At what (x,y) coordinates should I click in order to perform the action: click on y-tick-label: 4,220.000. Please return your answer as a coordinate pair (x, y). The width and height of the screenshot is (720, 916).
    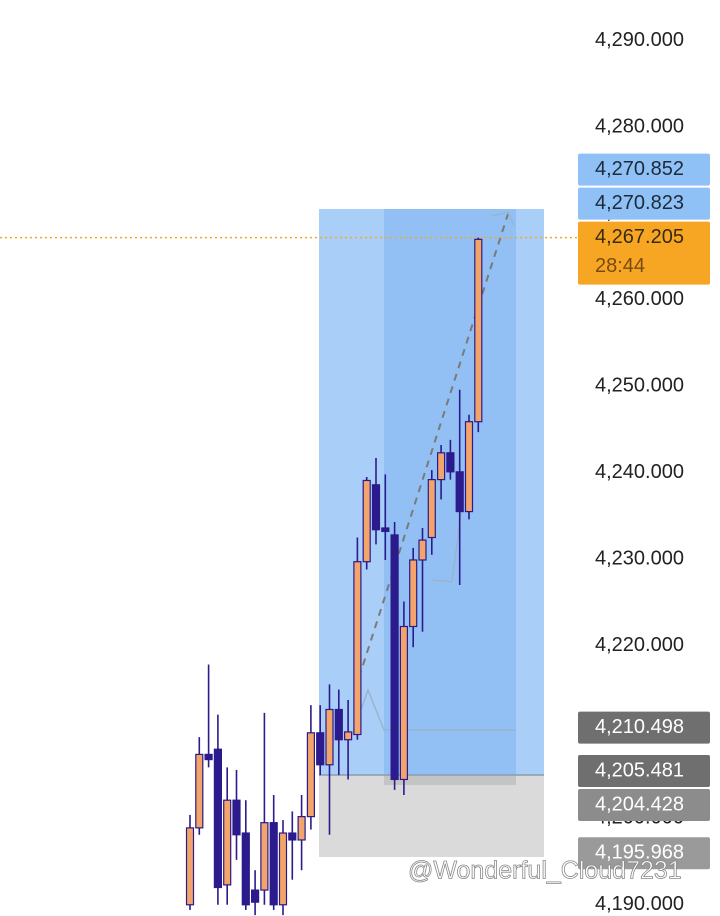
    Looking at the image, I should click on (639, 645).